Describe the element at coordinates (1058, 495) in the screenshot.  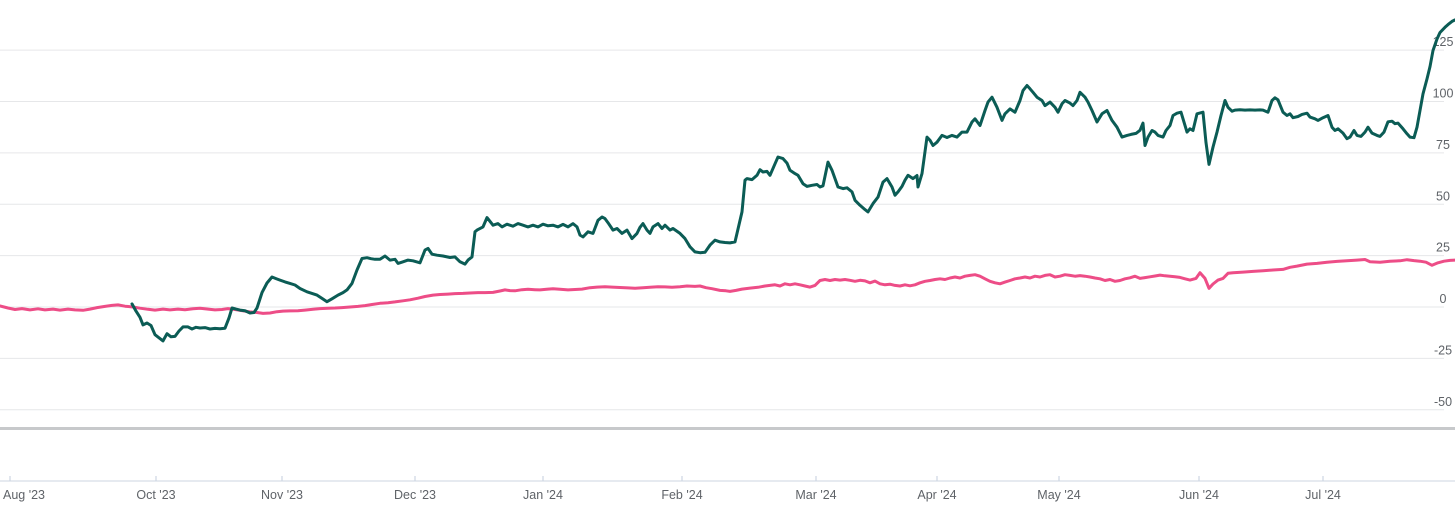
I see `x-axis-label-may-24: May '24` at that location.